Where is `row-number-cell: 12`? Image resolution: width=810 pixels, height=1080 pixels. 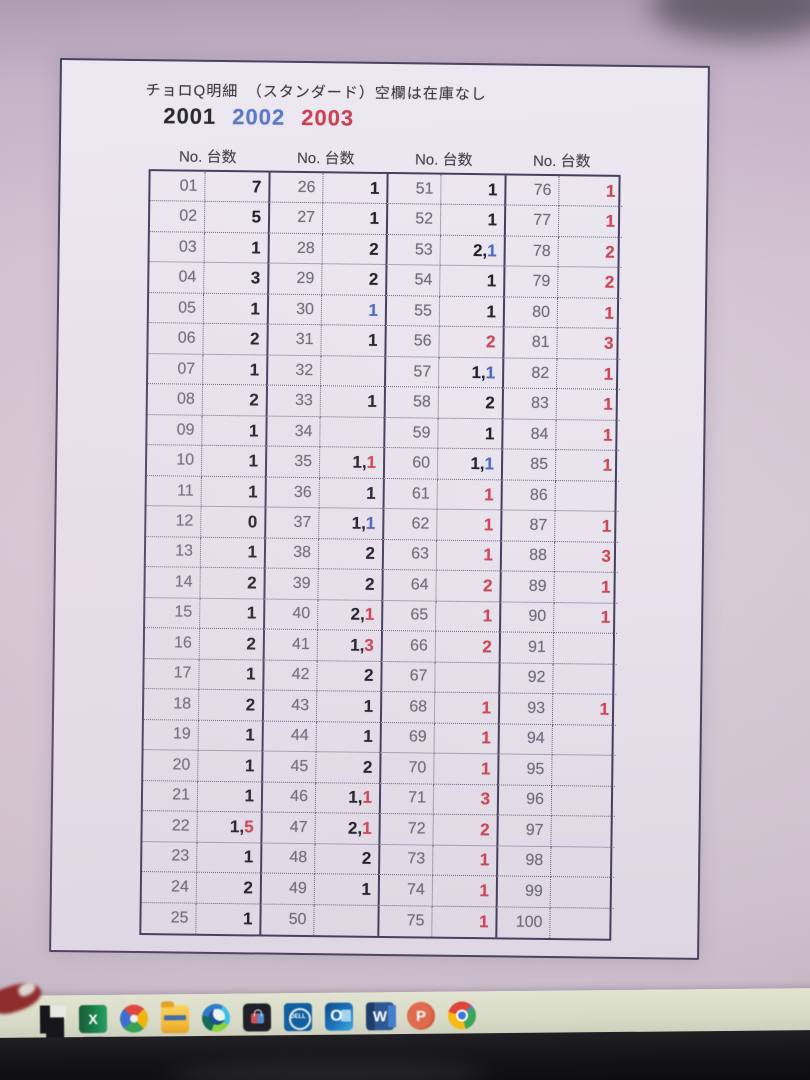 row-number-cell: 12 is located at coordinates (174, 522).